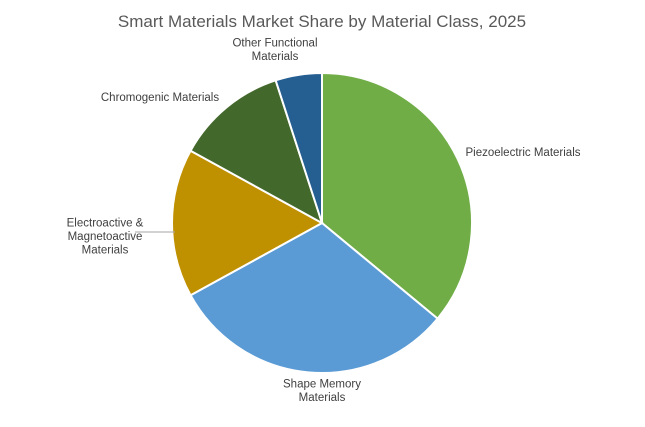 Image resolution: width=645 pixels, height=427 pixels. I want to click on pie-slice-piezoelectric-materials, so click(397, 196).